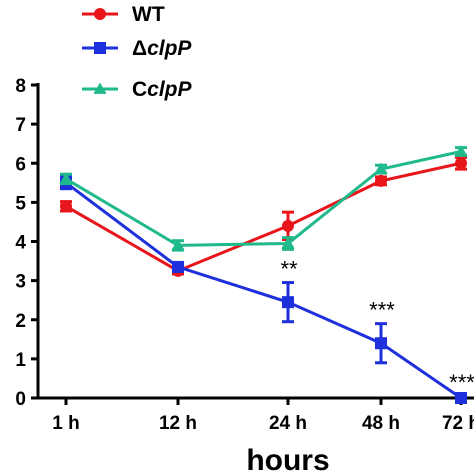 The image size is (474, 474). What do you see at coordinates (65, 423) in the screenshot?
I see `x-tick-label: 1 h` at bounding box center [65, 423].